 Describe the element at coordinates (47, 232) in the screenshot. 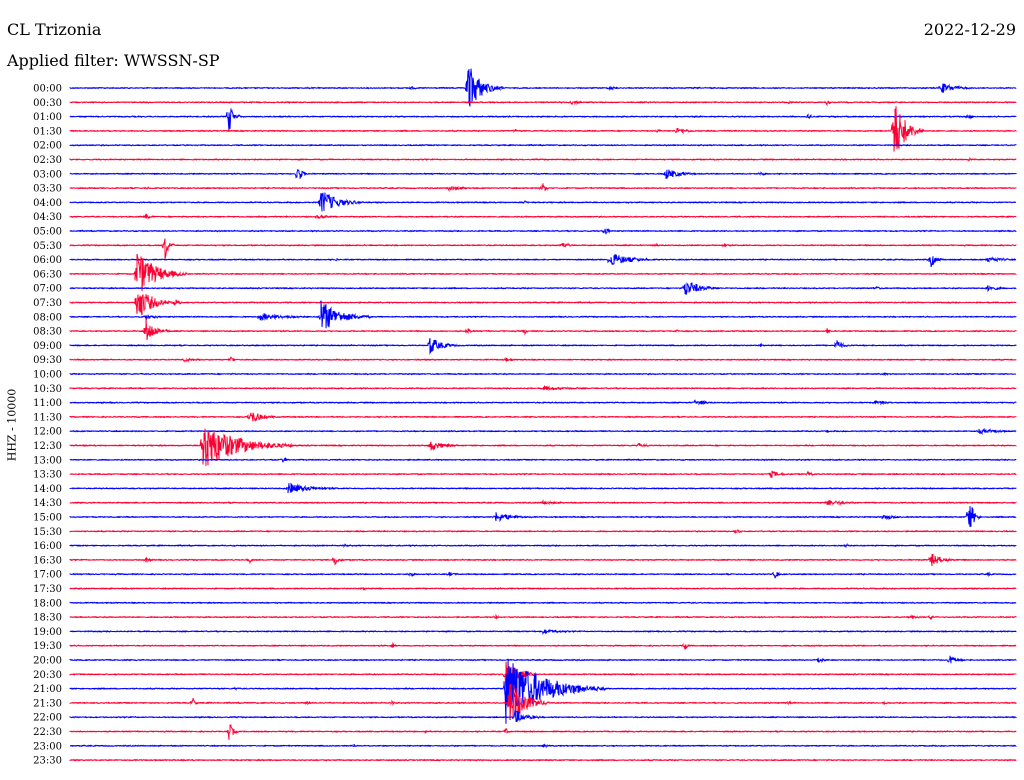

I see `tick-label: 05:00` at that location.